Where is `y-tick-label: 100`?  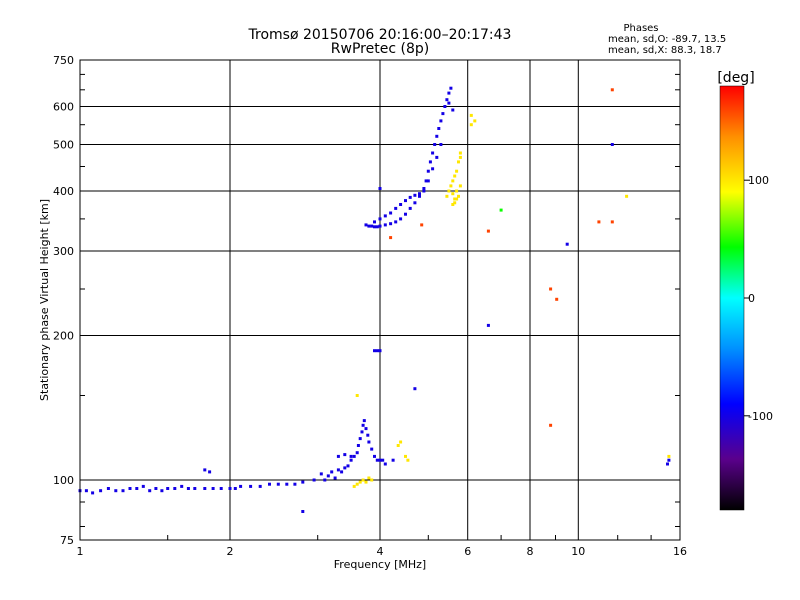 y-tick-label: 100 is located at coordinates (63, 480).